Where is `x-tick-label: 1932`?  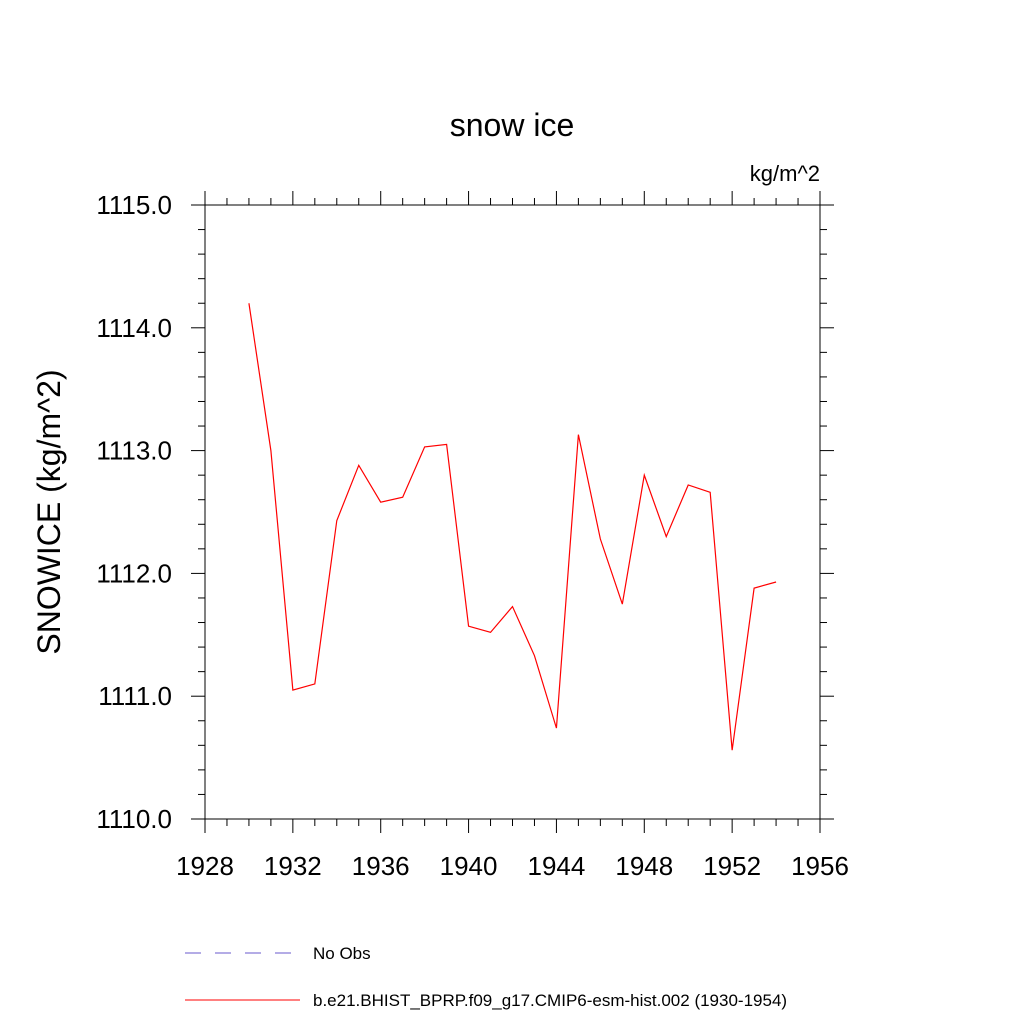 x-tick-label: 1932 is located at coordinates (293, 866).